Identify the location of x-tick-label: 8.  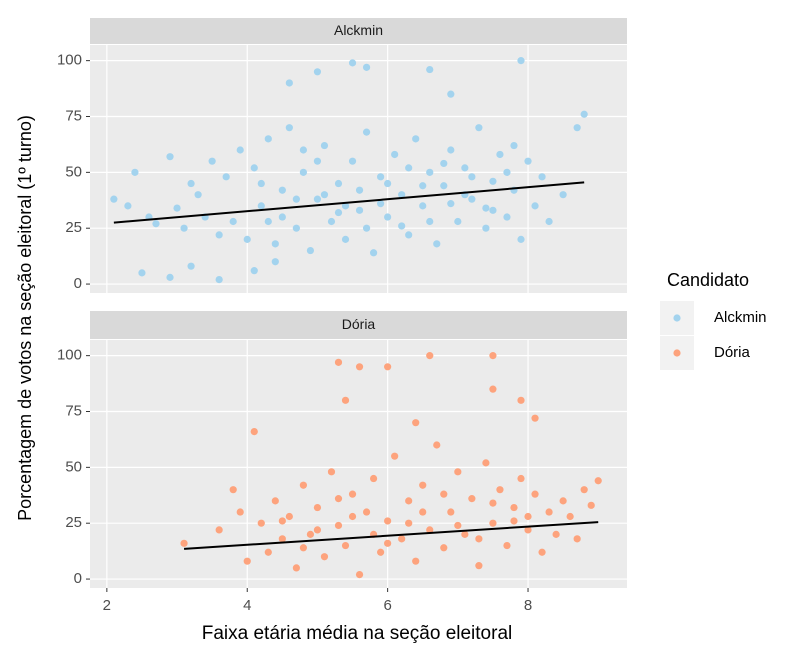
(528, 605).